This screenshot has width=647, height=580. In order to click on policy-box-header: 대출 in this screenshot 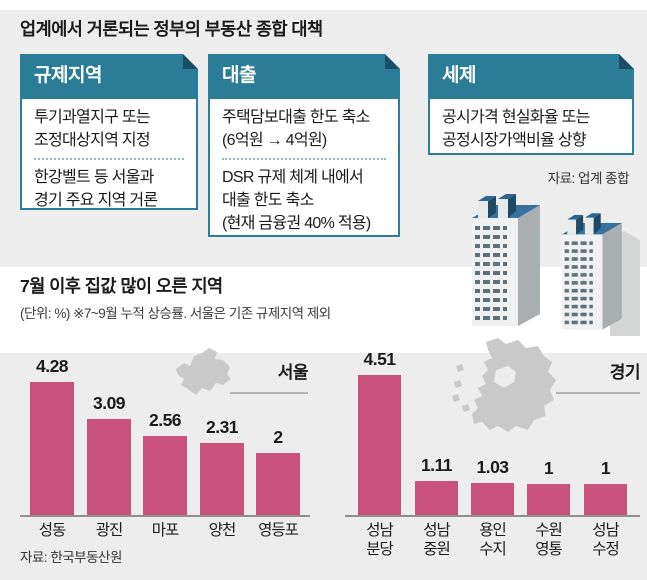, I will do `click(304, 75)`.